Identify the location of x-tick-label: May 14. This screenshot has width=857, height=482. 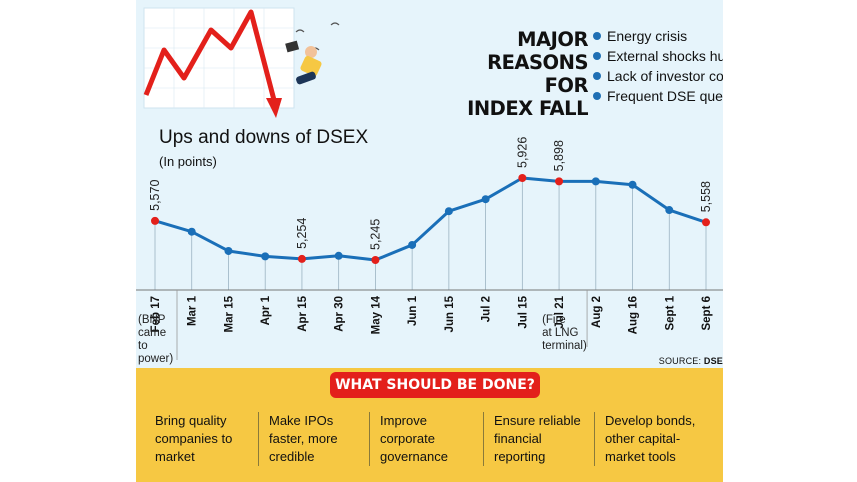
(376, 314).